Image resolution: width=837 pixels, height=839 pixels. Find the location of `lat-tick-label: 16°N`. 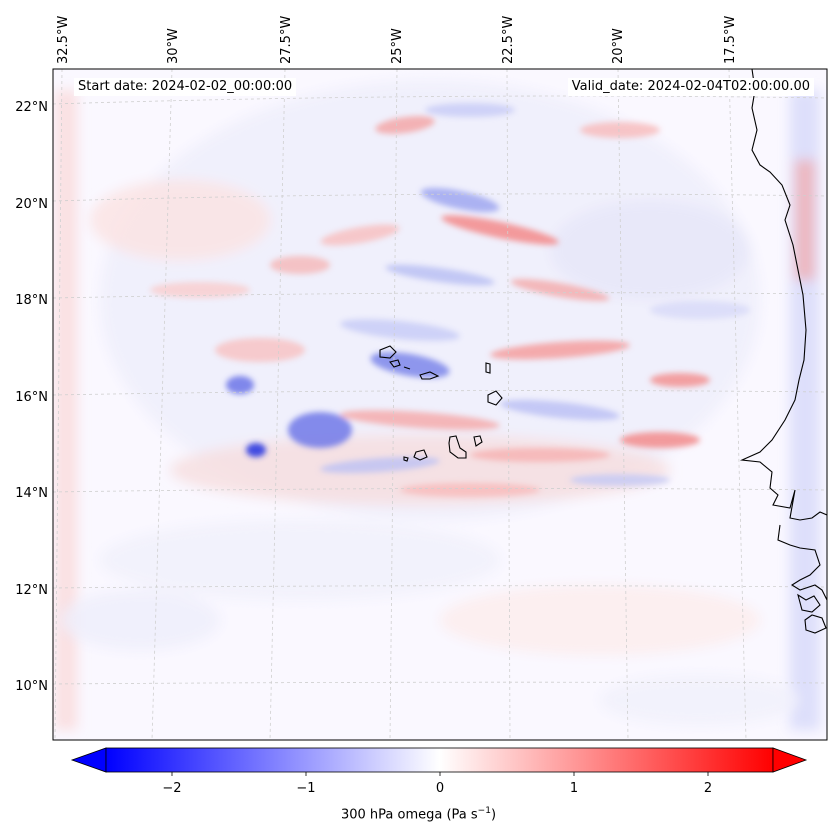

lat-tick-label: 16°N is located at coordinates (31, 397).